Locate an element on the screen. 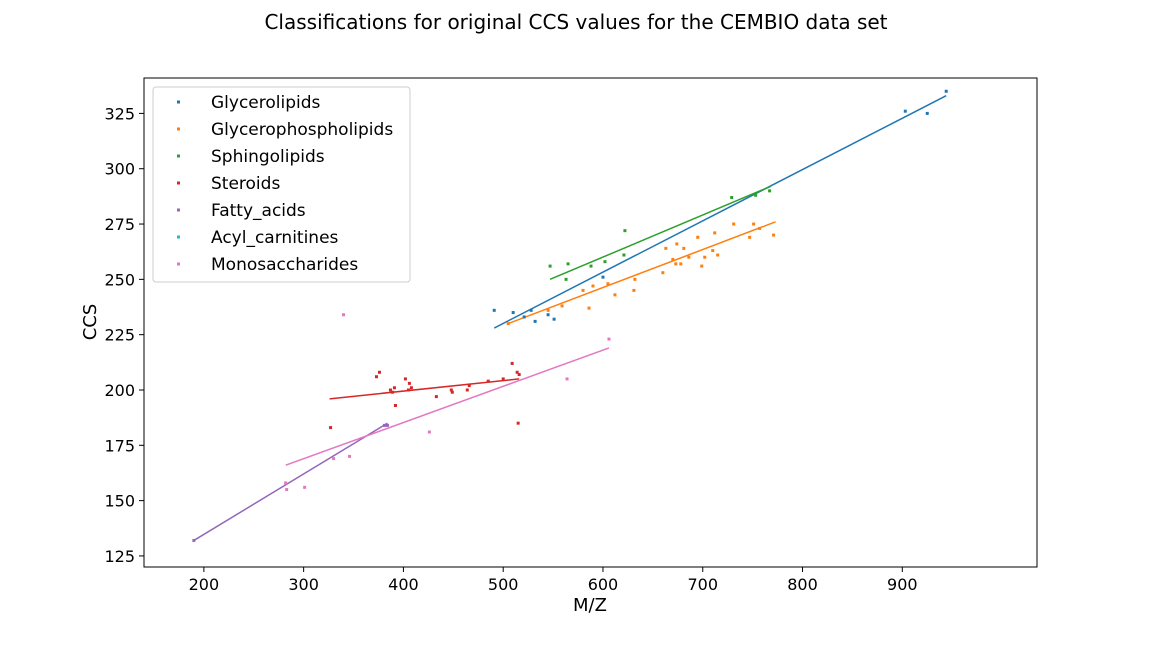 The image size is (1152, 648). legend-marker-sphingolipids is located at coordinates (178, 156).